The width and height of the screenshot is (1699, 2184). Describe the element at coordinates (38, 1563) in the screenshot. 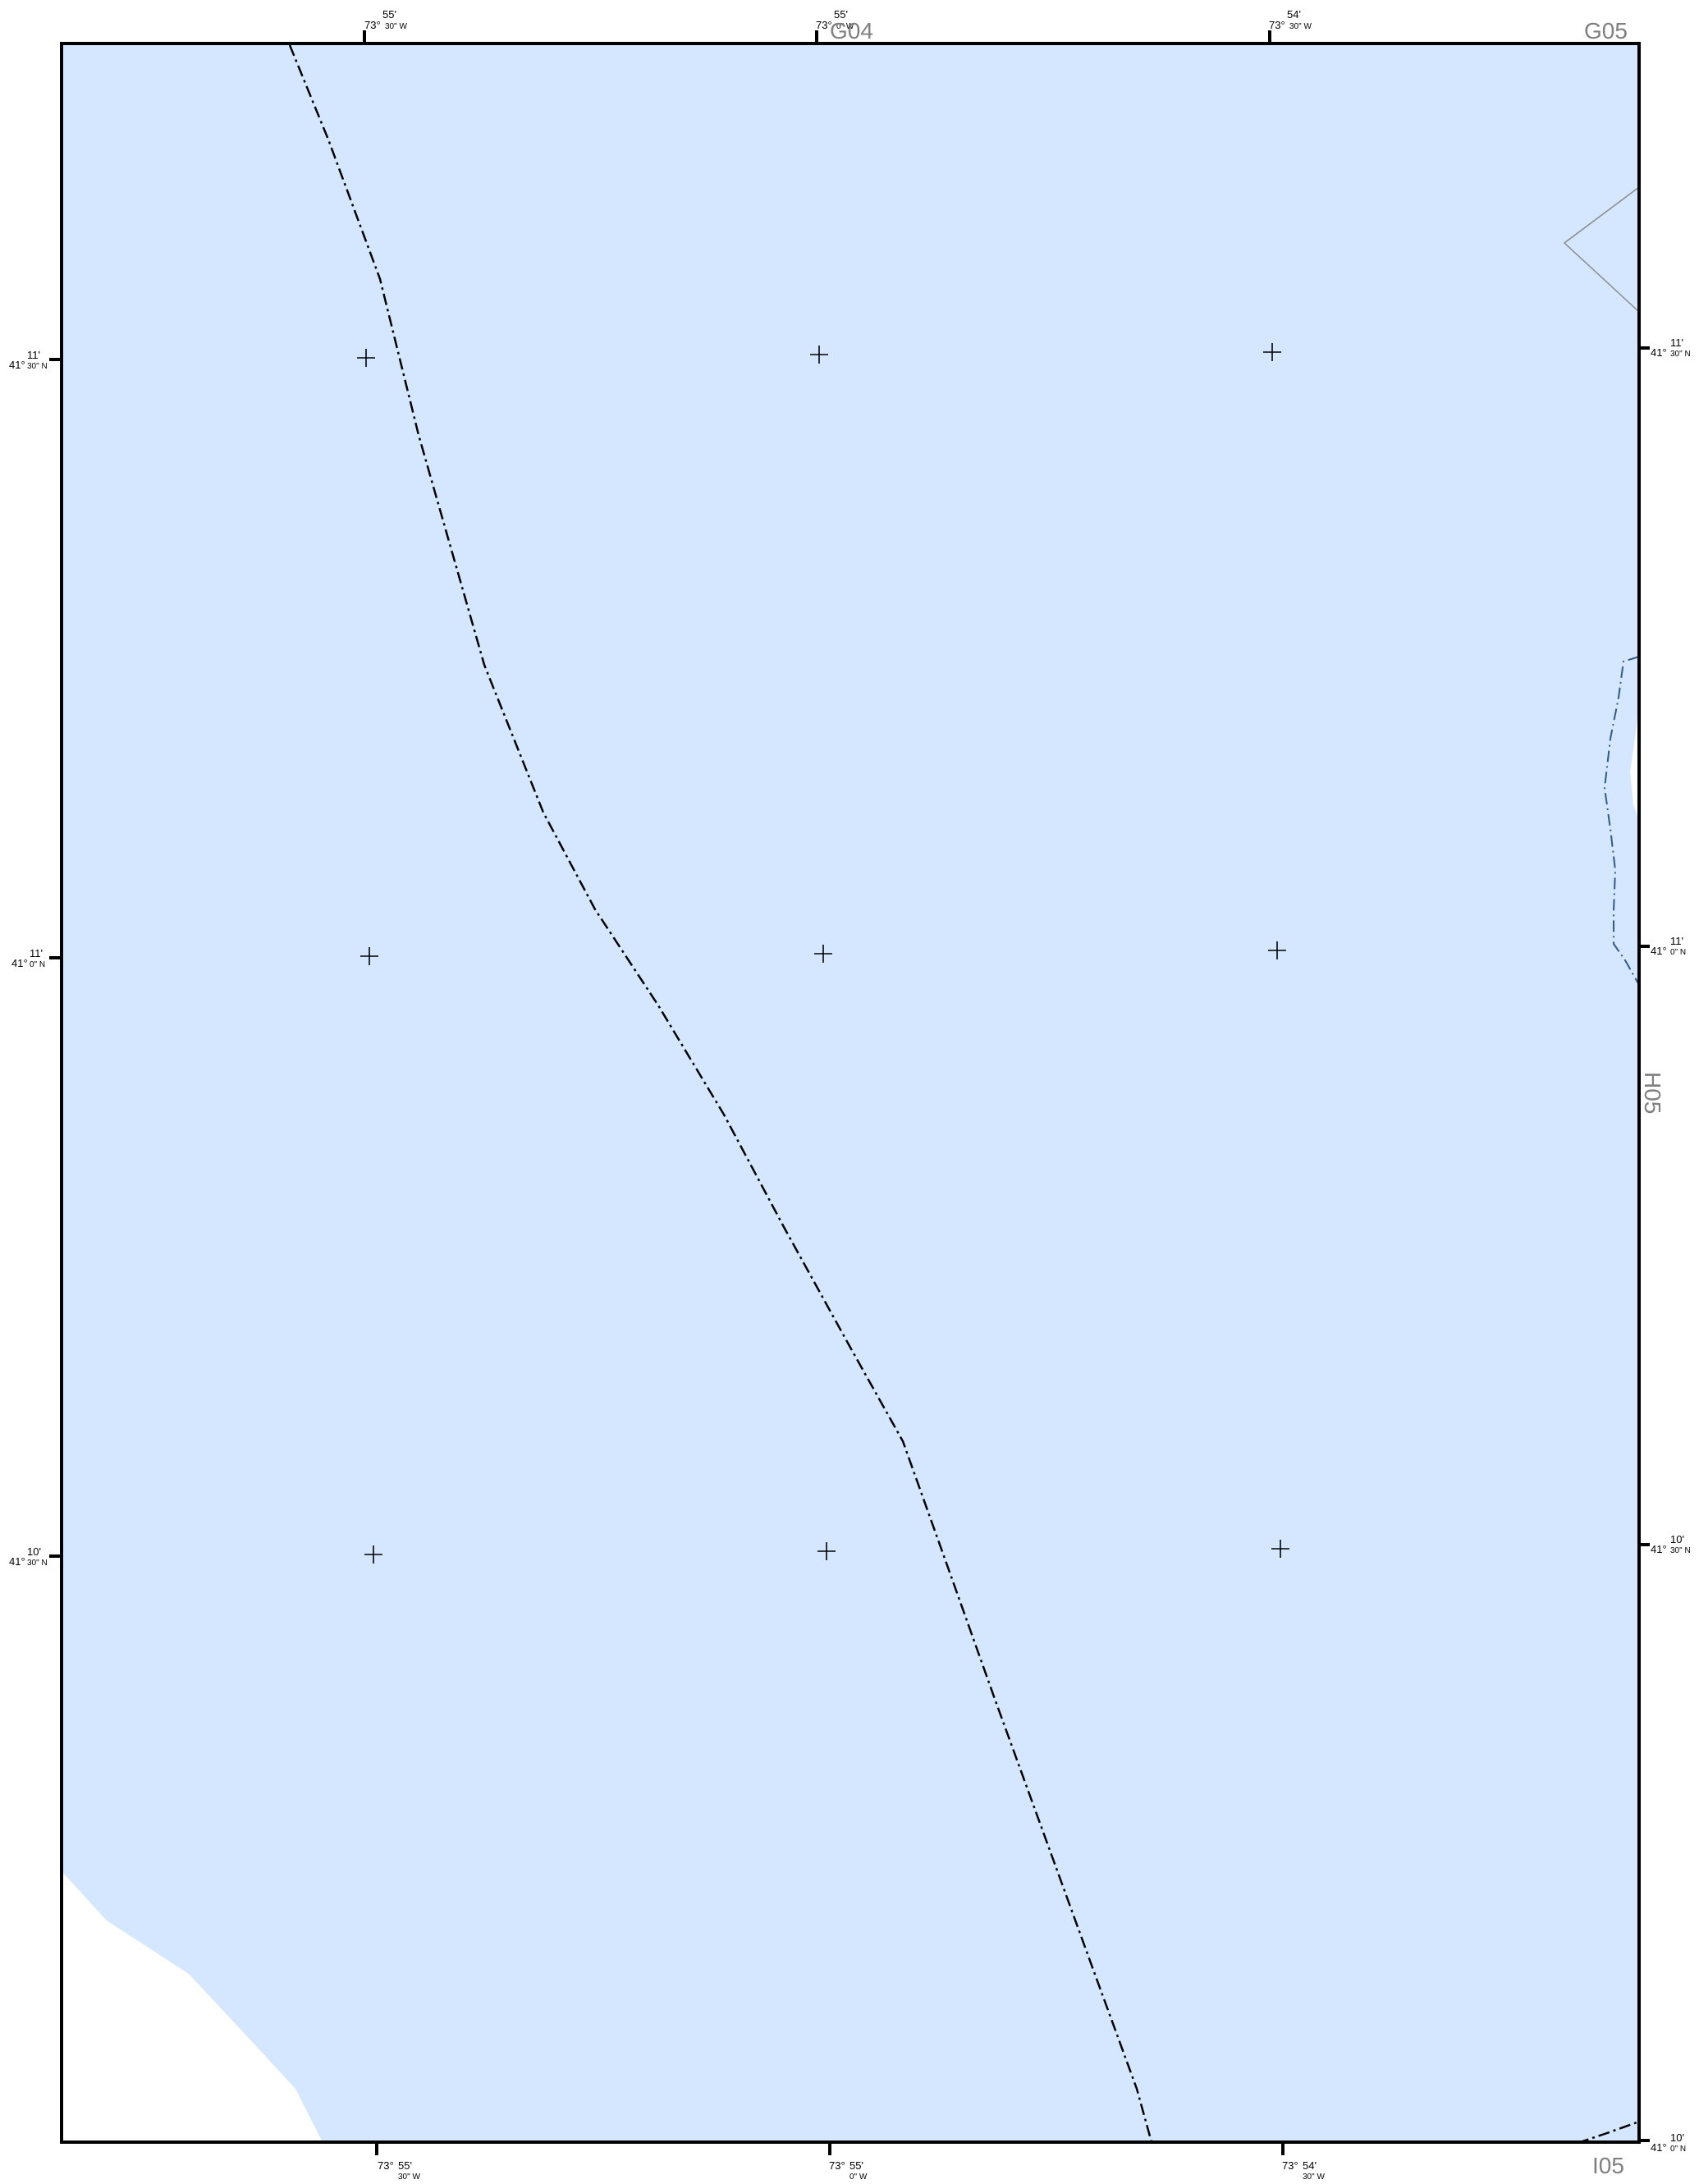

I see `left-tick-3-sec: 30" N` at that location.